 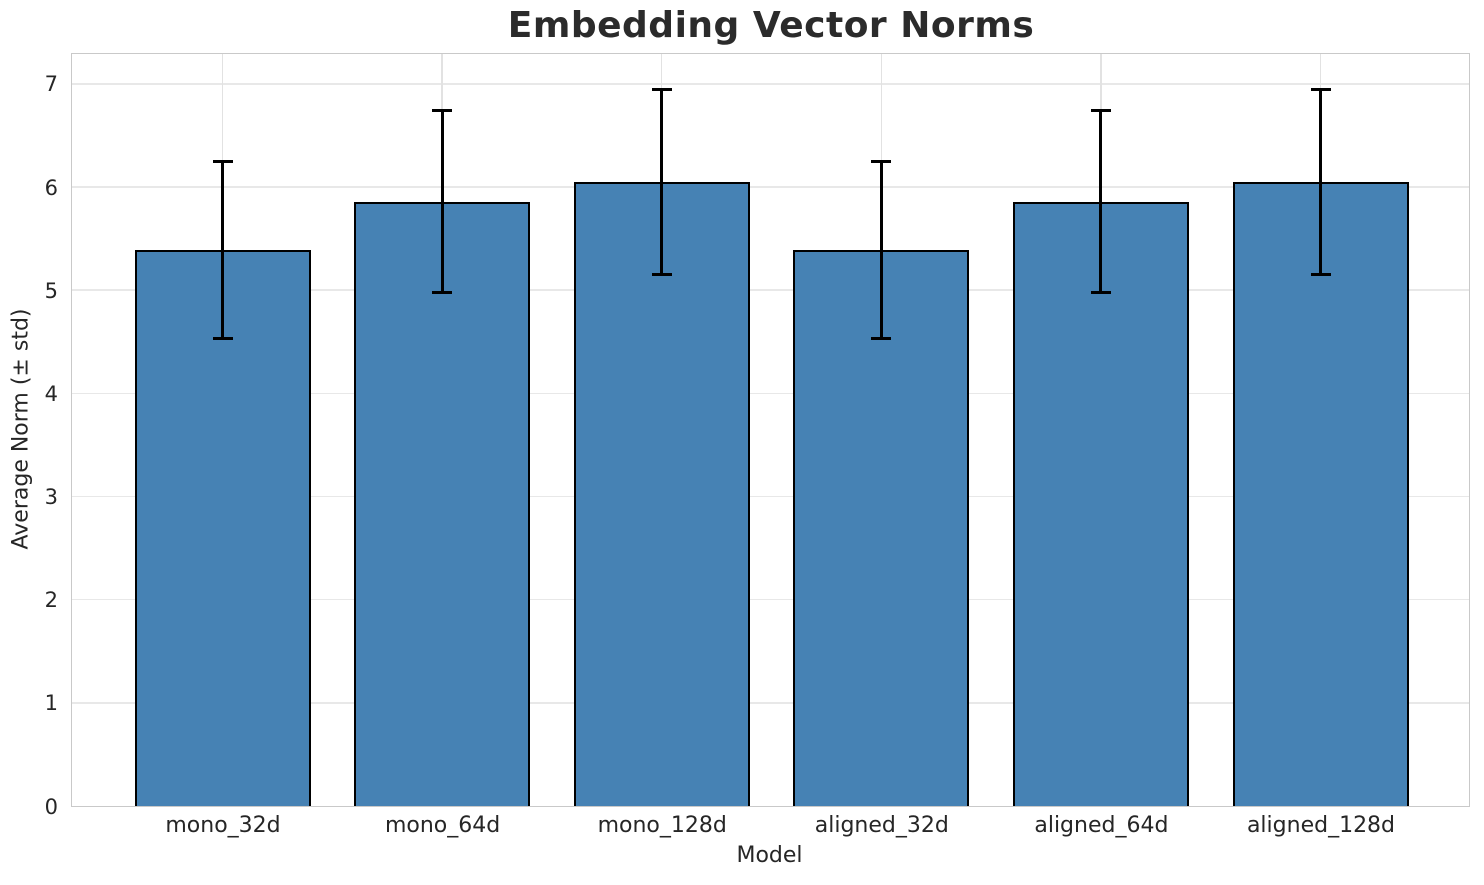 What do you see at coordinates (881, 250) in the screenshot?
I see `error-bar-aligned_32d` at bounding box center [881, 250].